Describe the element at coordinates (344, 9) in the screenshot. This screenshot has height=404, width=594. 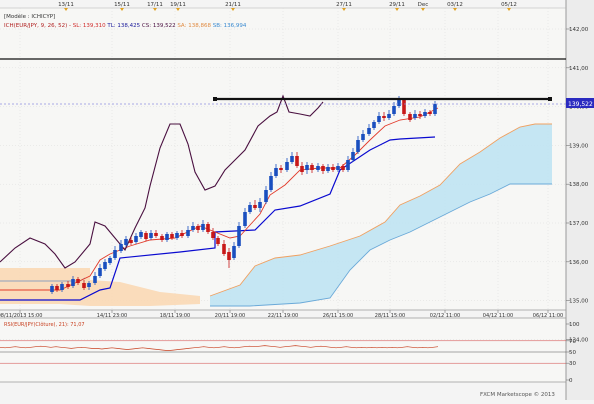
I see `session-marker-icon` at that location.